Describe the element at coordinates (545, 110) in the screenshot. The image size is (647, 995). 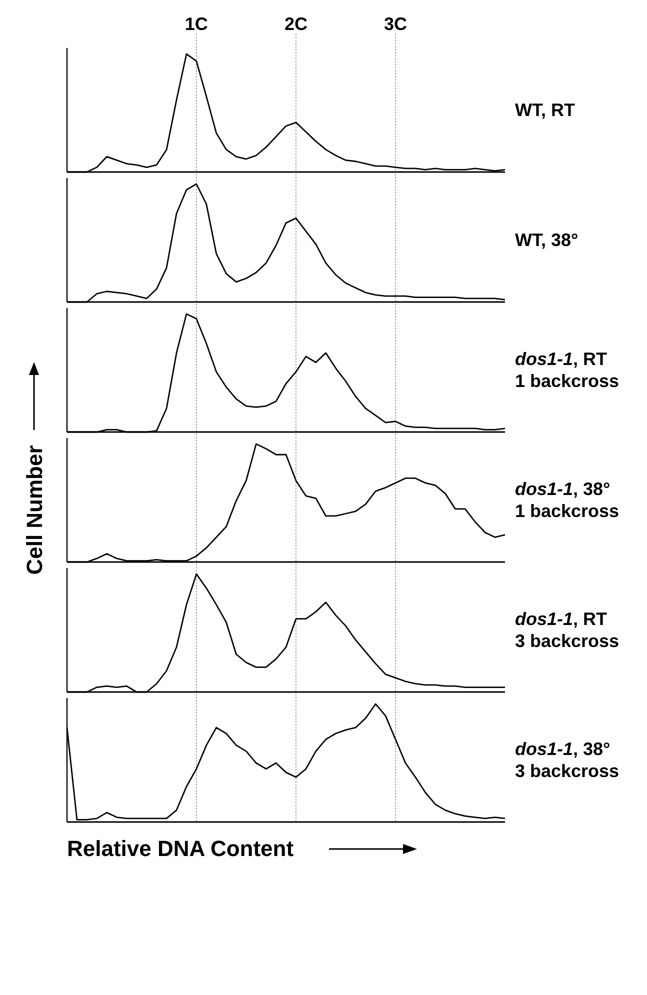
I see `text: WT, RT` at that location.